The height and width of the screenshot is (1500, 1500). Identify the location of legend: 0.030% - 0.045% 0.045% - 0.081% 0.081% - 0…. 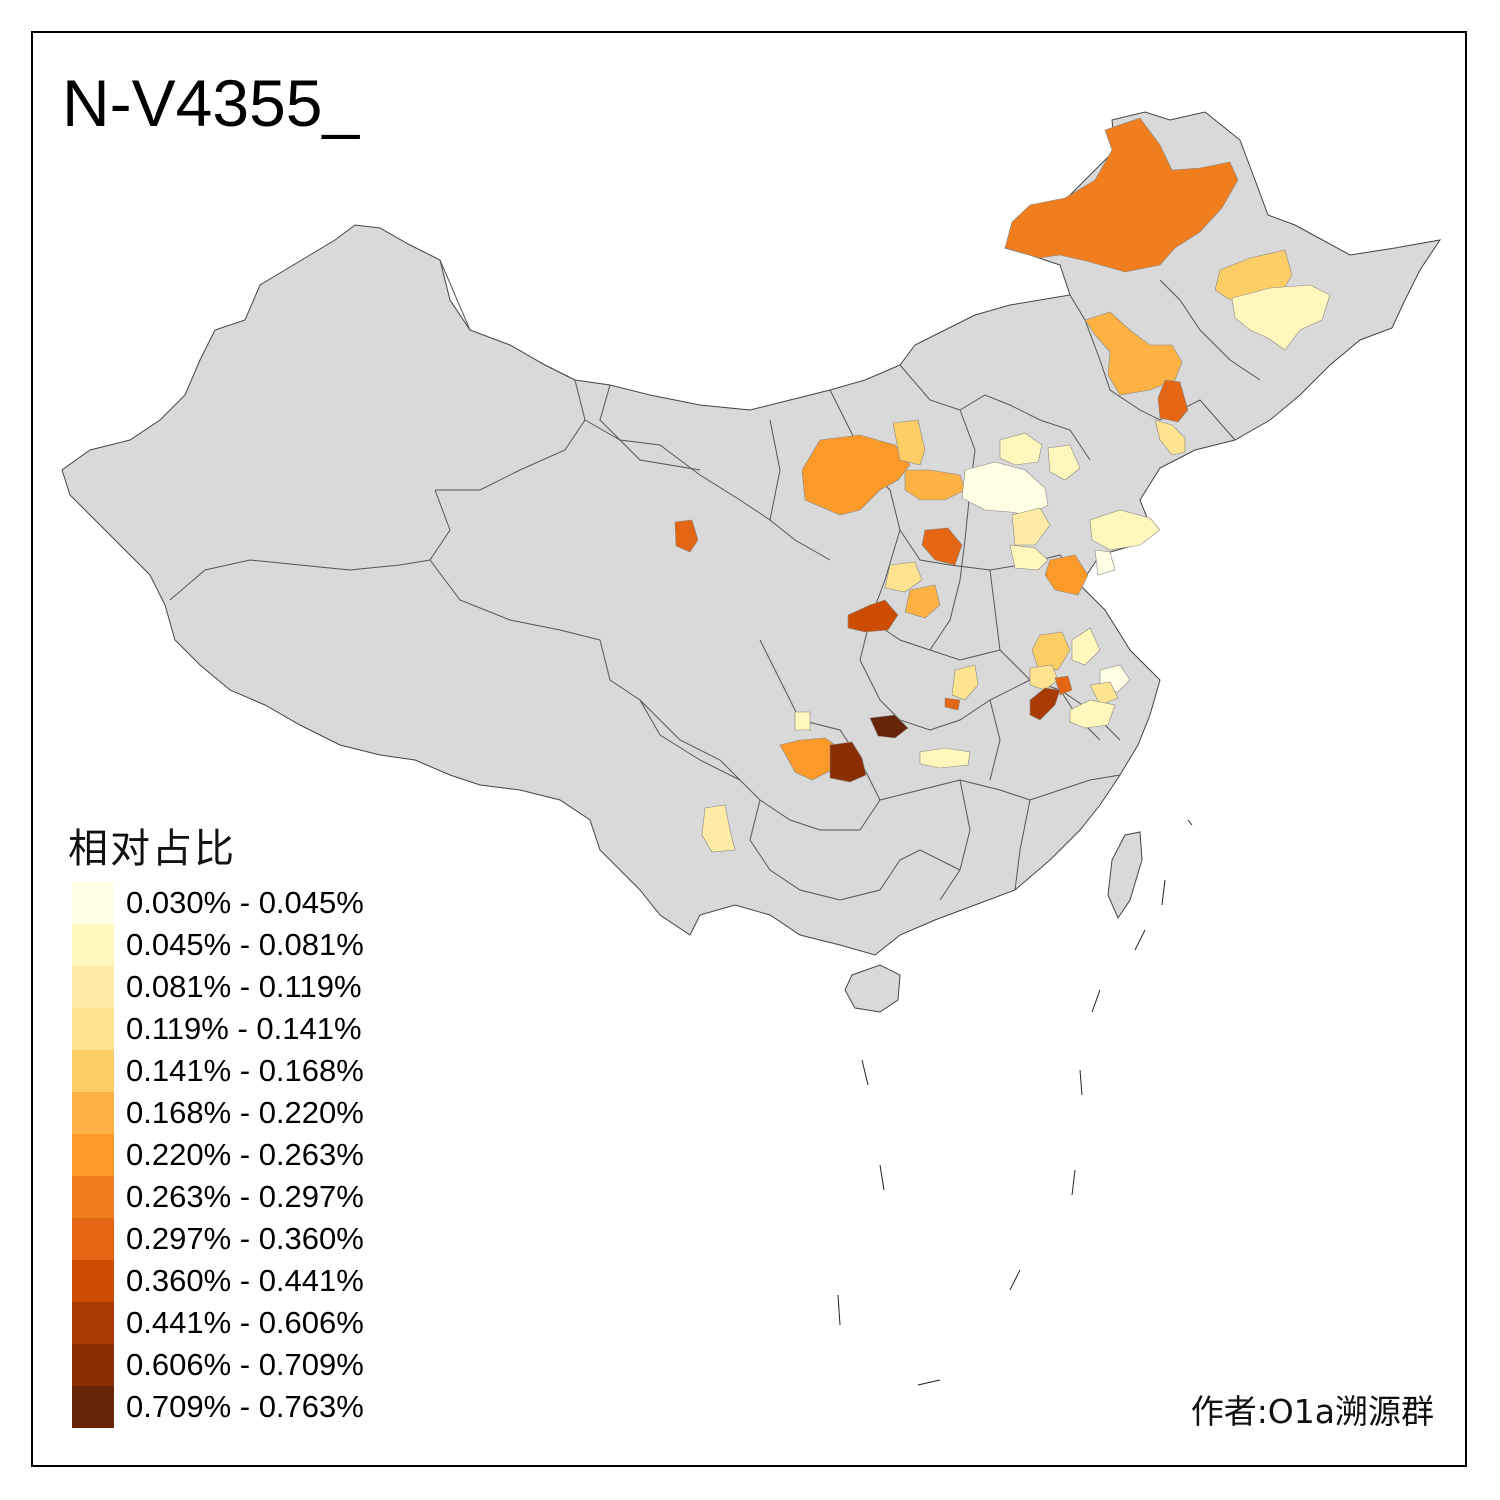
(218, 1155).